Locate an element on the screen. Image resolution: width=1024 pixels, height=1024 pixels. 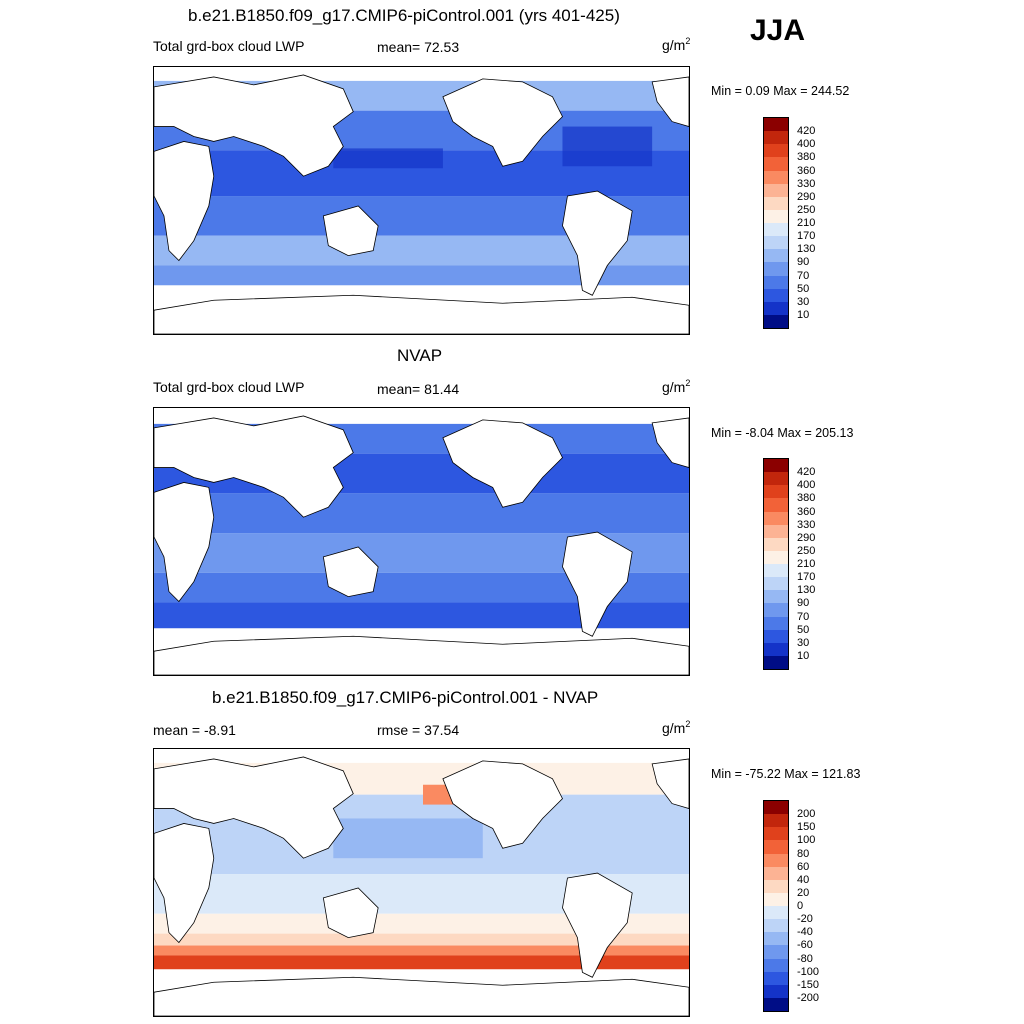
colorbar-tick-label: 60 is located at coordinates (803, 866).